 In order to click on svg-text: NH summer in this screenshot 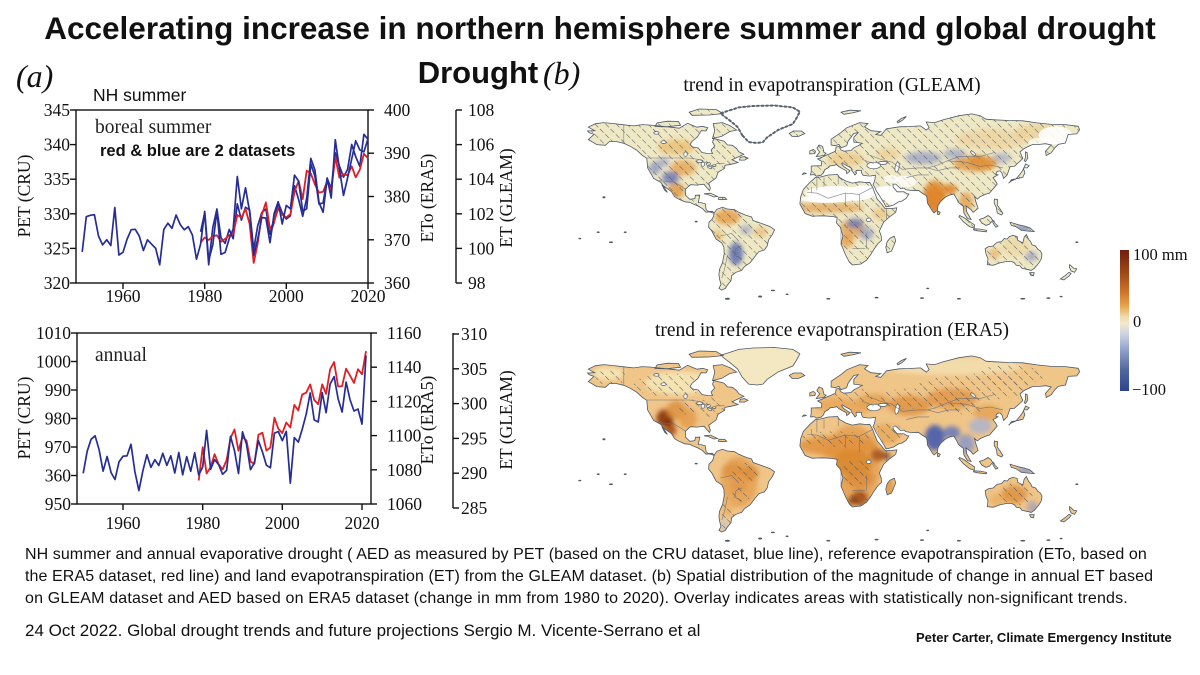, I will do `click(140, 95)`.